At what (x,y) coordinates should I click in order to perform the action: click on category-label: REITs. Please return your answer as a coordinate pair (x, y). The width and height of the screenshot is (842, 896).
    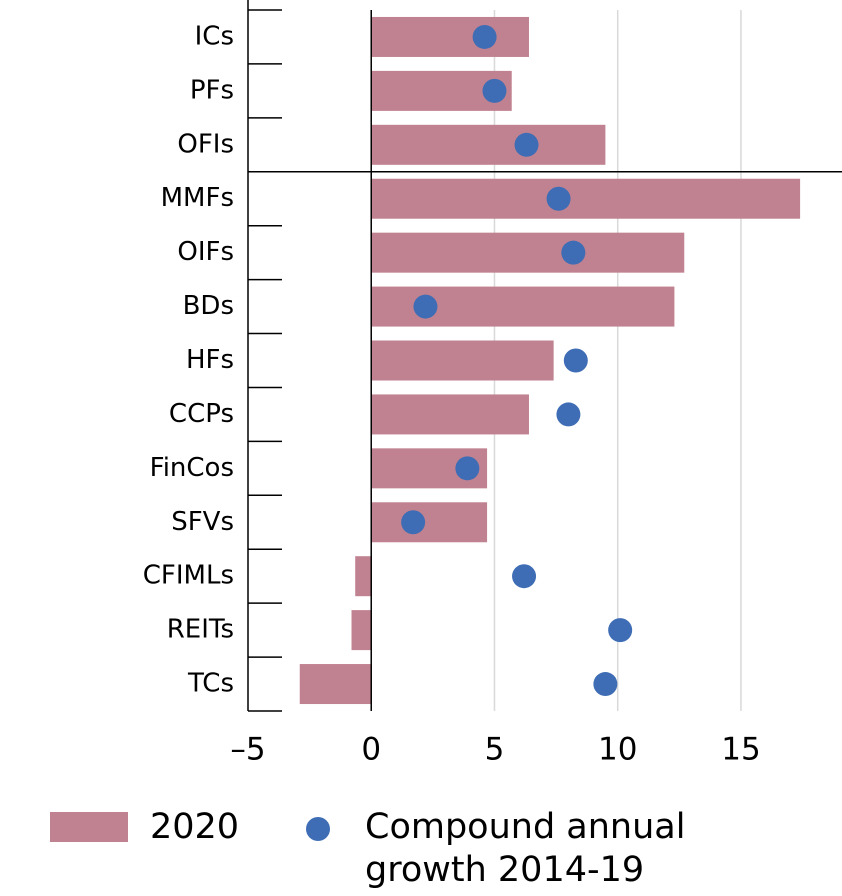
    Looking at the image, I should click on (200, 630).